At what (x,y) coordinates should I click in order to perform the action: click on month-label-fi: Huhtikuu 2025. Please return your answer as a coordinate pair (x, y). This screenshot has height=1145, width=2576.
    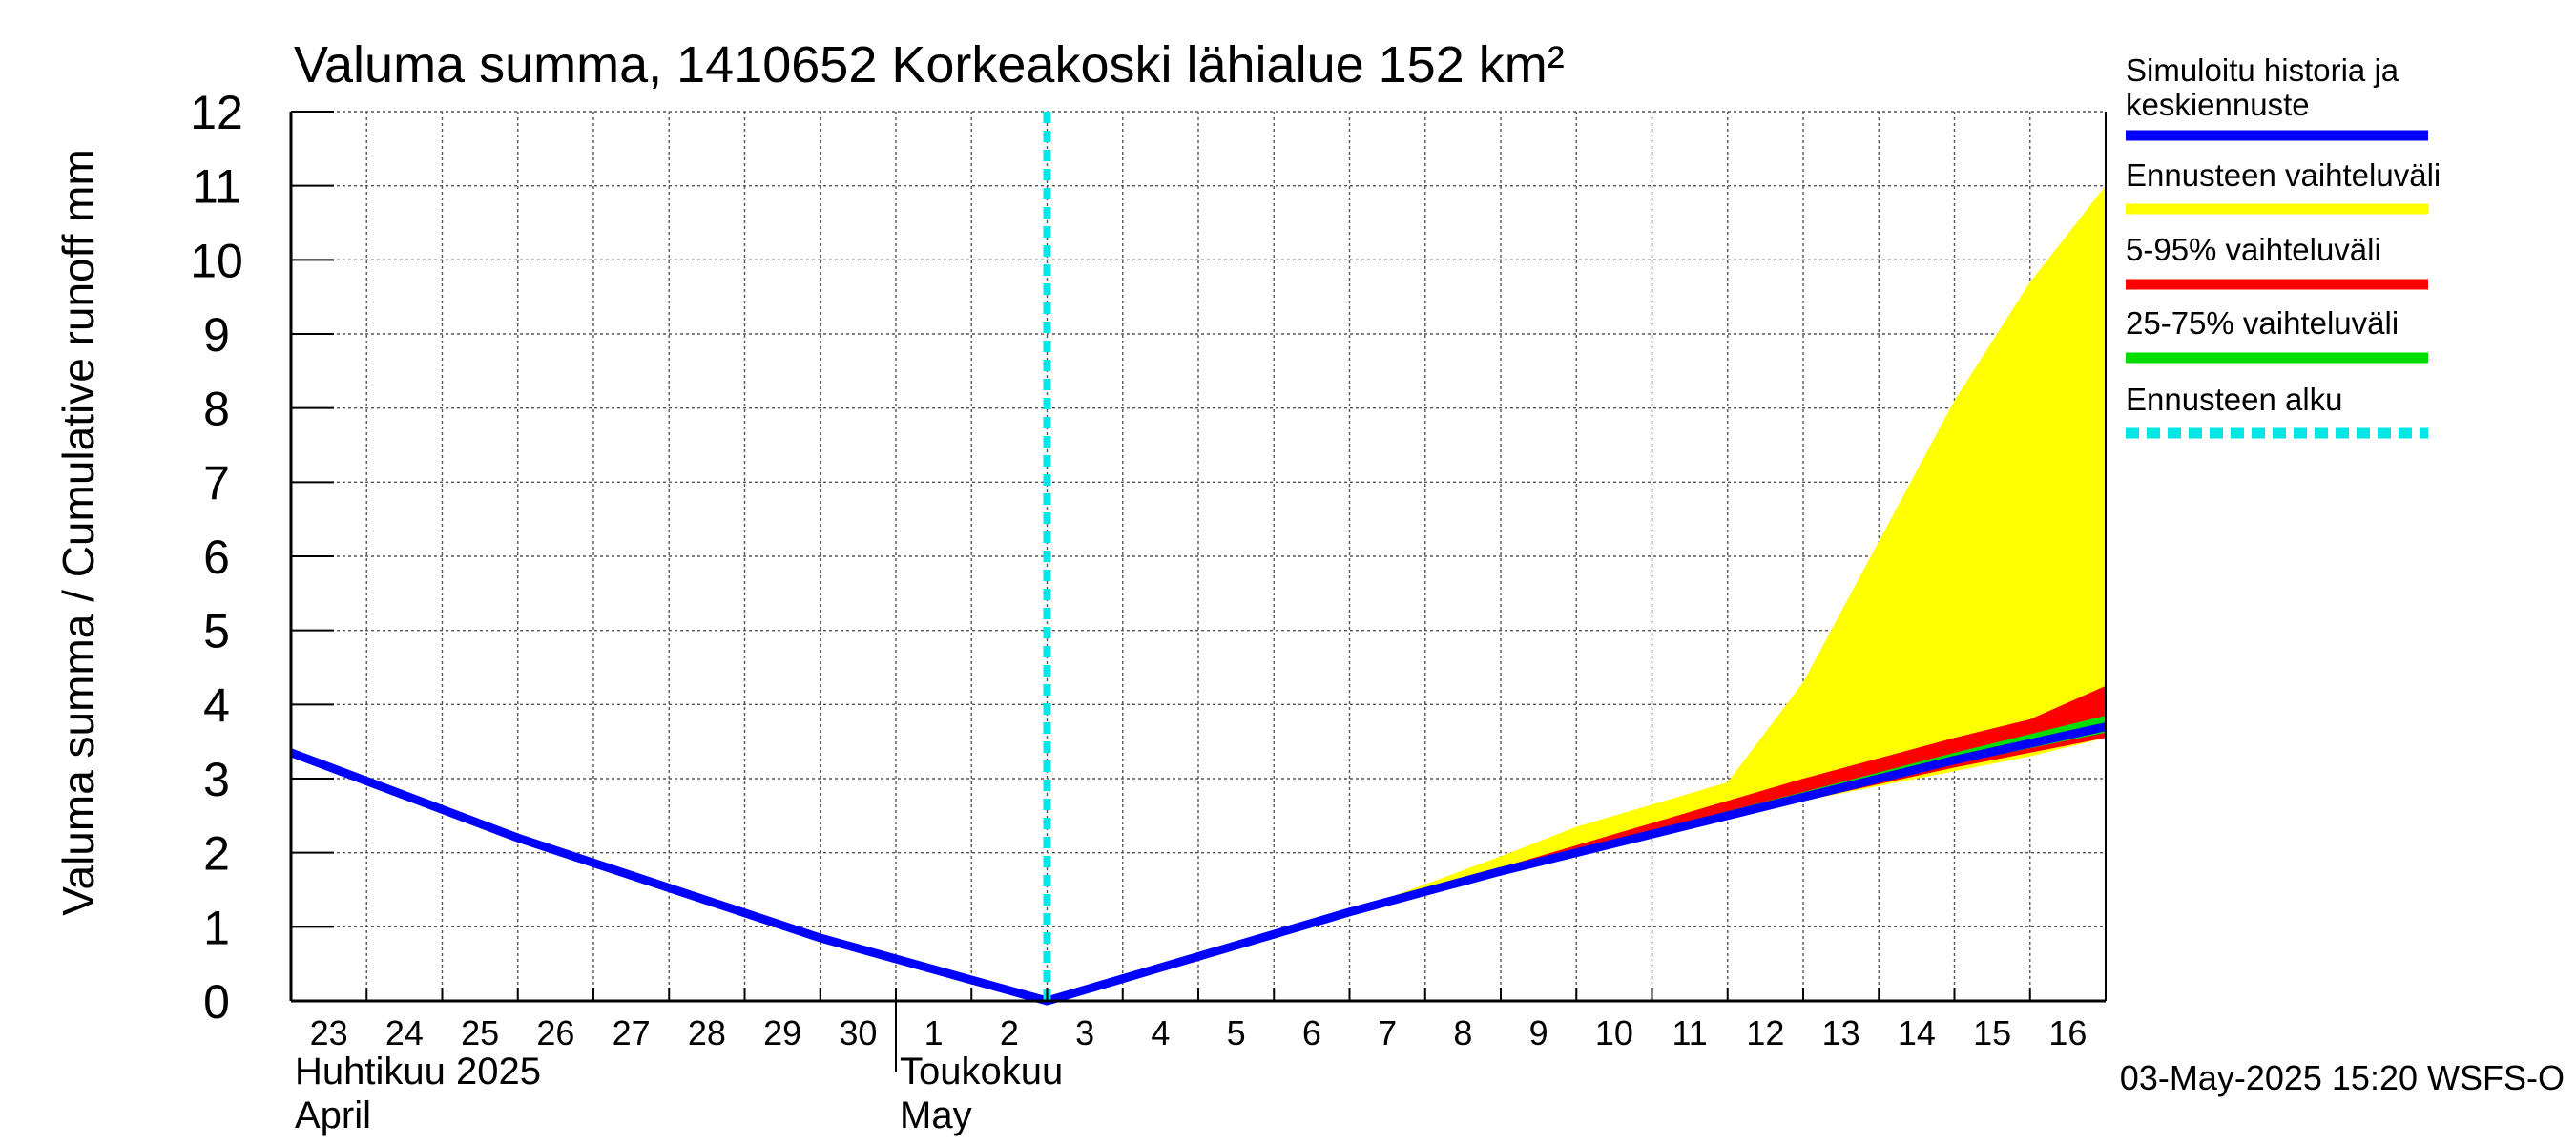
    Looking at the image, I should click on (418, 1072).